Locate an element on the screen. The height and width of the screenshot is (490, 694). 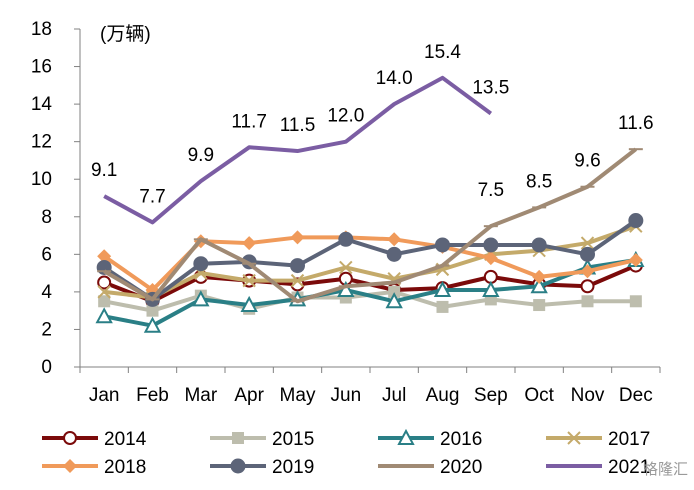
y-unit-label: (万辆) is located at coordinates (125, 34).